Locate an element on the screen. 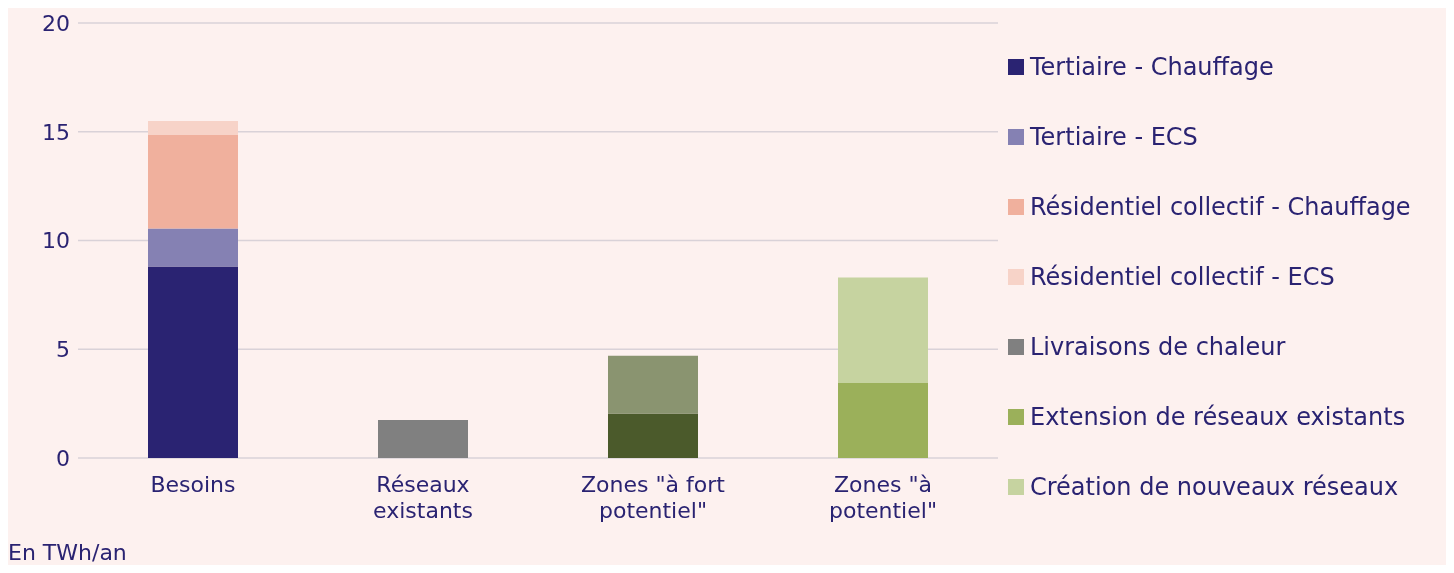  legend-label: Tertiaire - Chauffage is located at coordinates (1152, 66).